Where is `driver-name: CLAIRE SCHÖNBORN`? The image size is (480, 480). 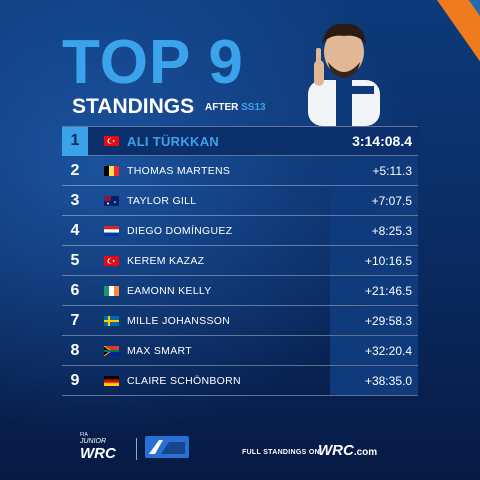
driver-name: CLAIRE SCHÖNBORN is located at coordinates (184, 380).